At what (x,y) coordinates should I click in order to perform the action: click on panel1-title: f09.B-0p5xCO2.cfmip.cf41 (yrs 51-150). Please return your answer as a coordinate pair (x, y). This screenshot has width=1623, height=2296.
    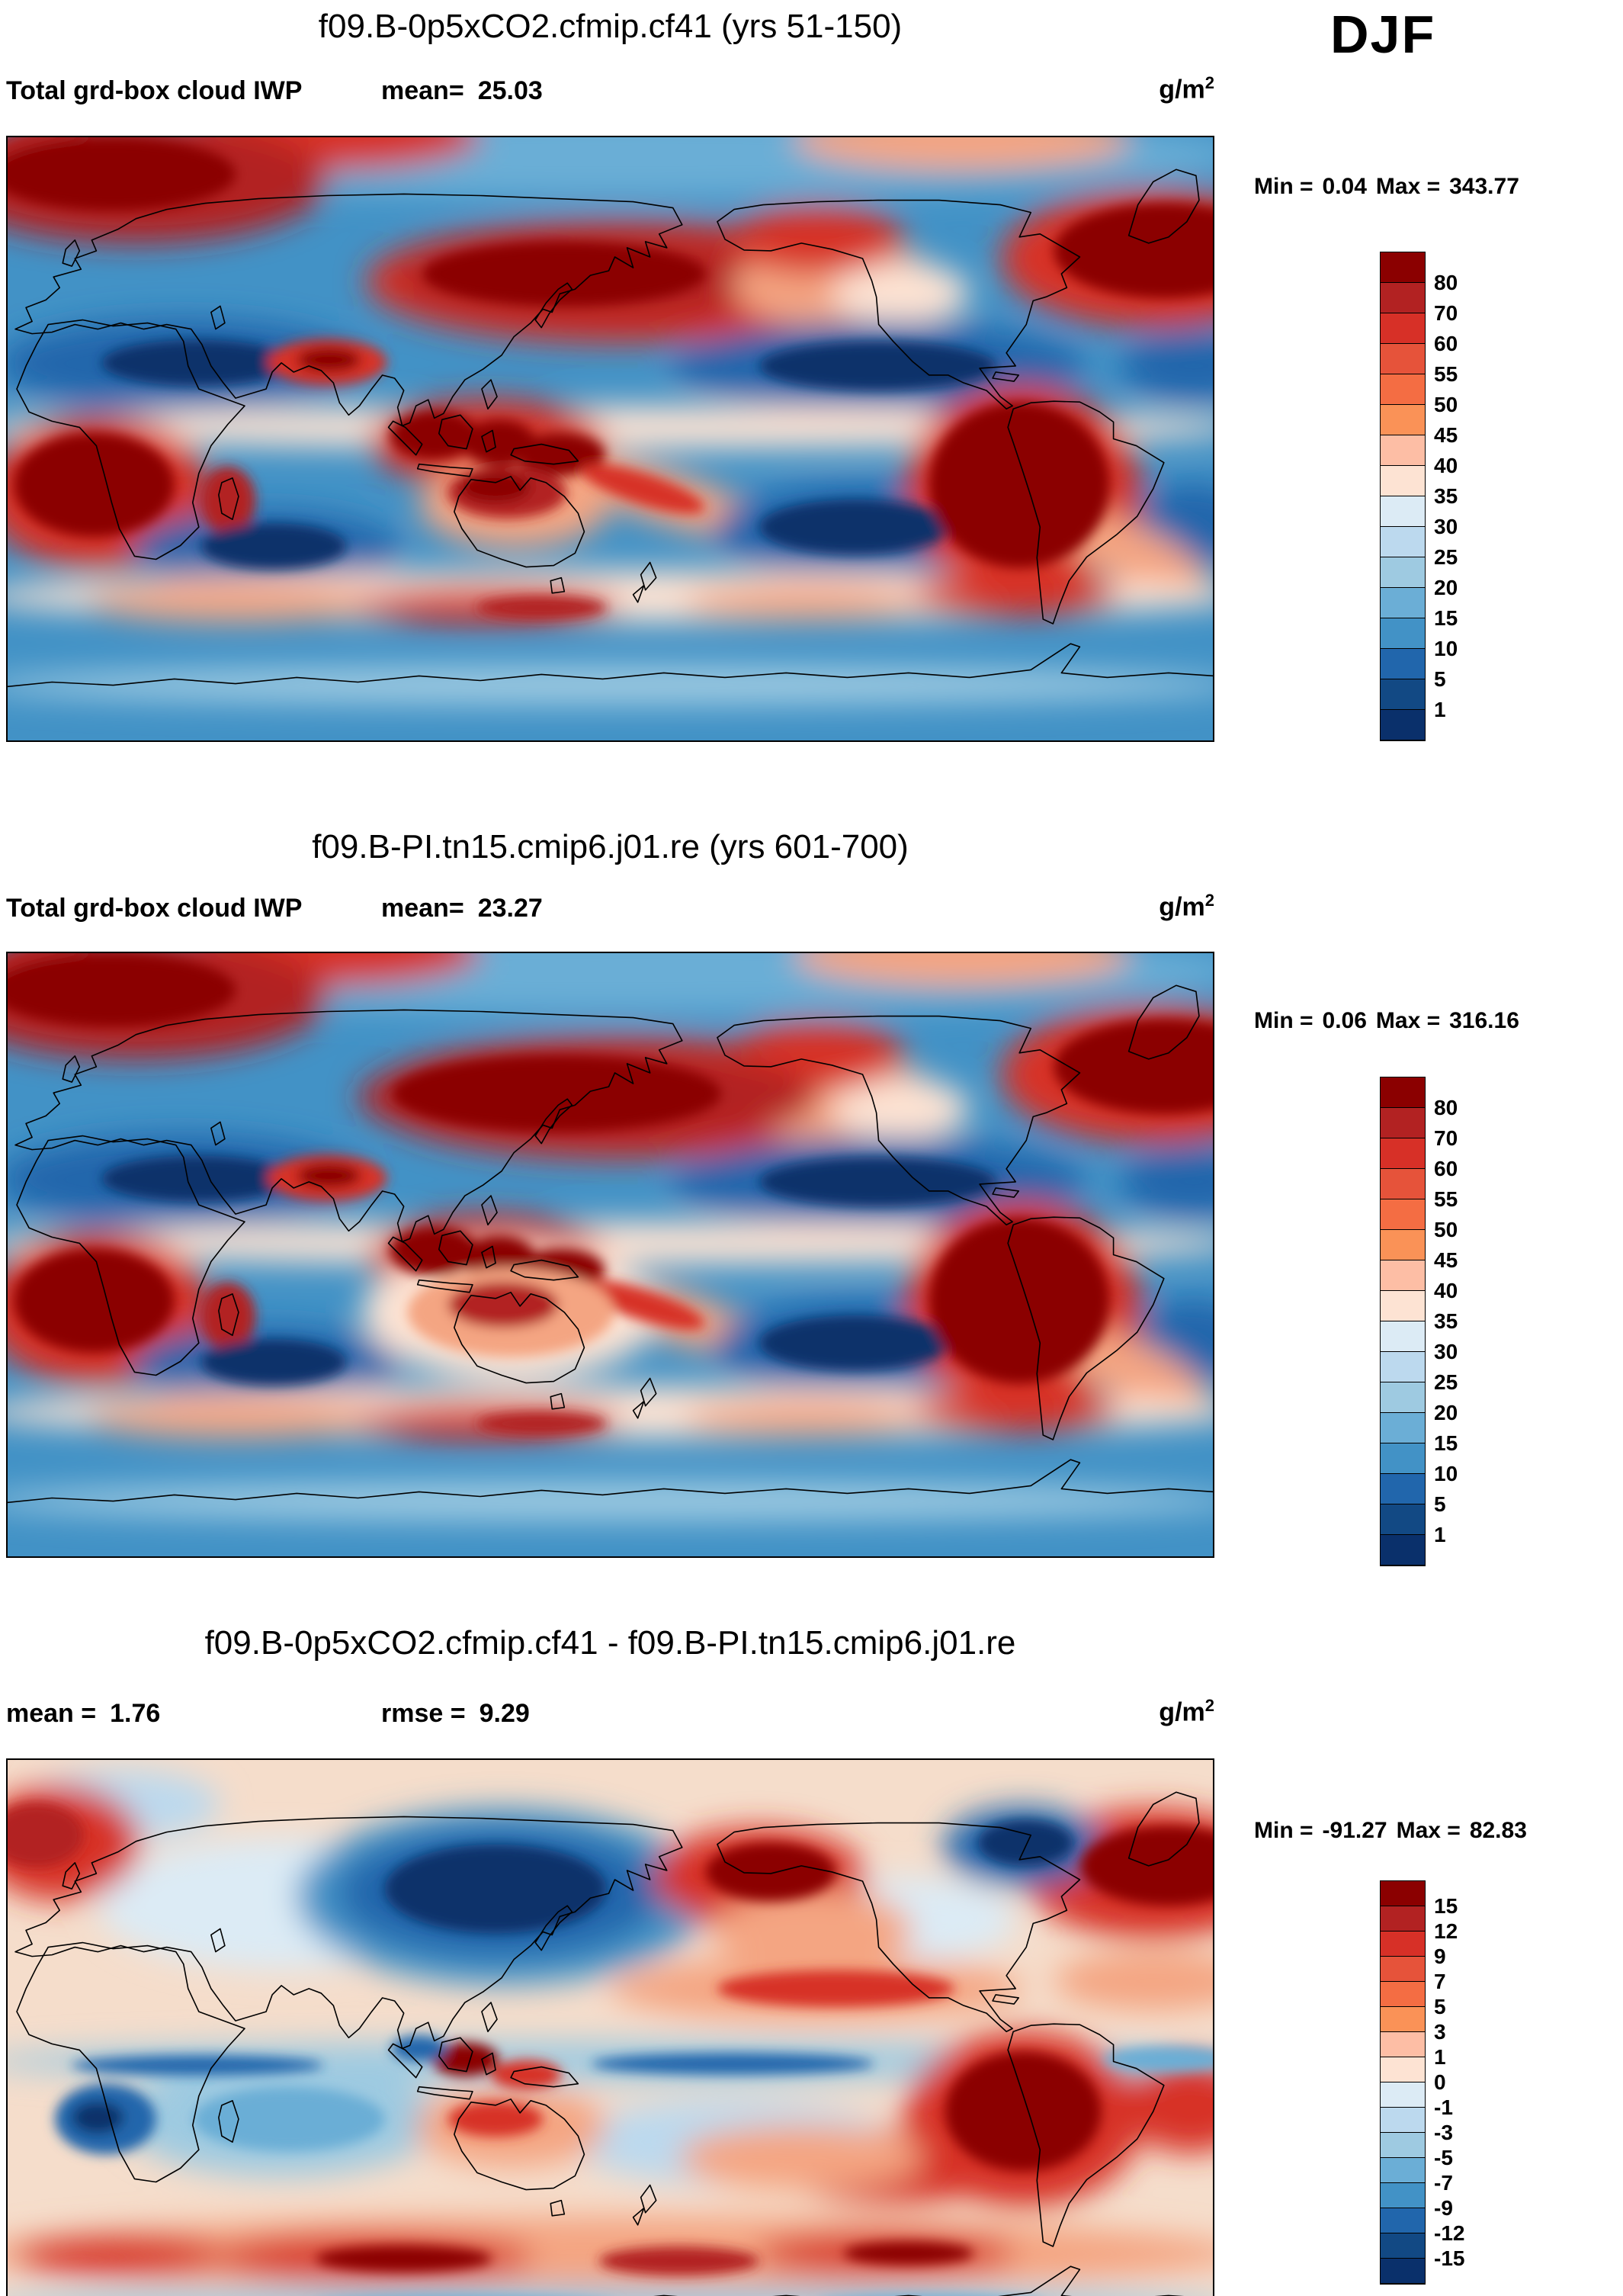
    Looking at the image, I should click on (610, 26).